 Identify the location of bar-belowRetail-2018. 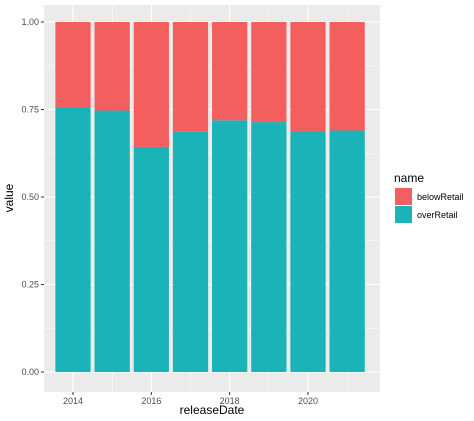
(230, 71).